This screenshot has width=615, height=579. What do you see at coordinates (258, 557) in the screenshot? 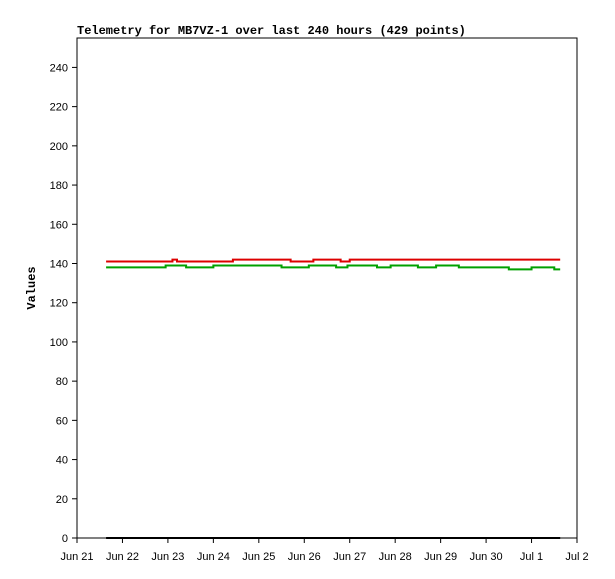
I see `x-tick-label: Jun 25` at bounding box center [258, 557].